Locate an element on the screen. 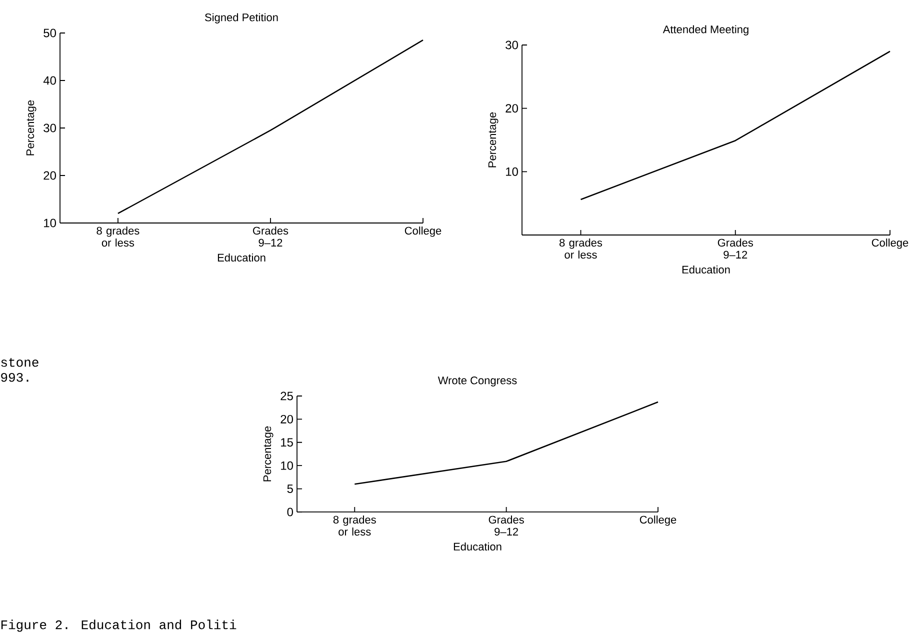  chart-title: Signed Petition is located at coordinates (241, 18).